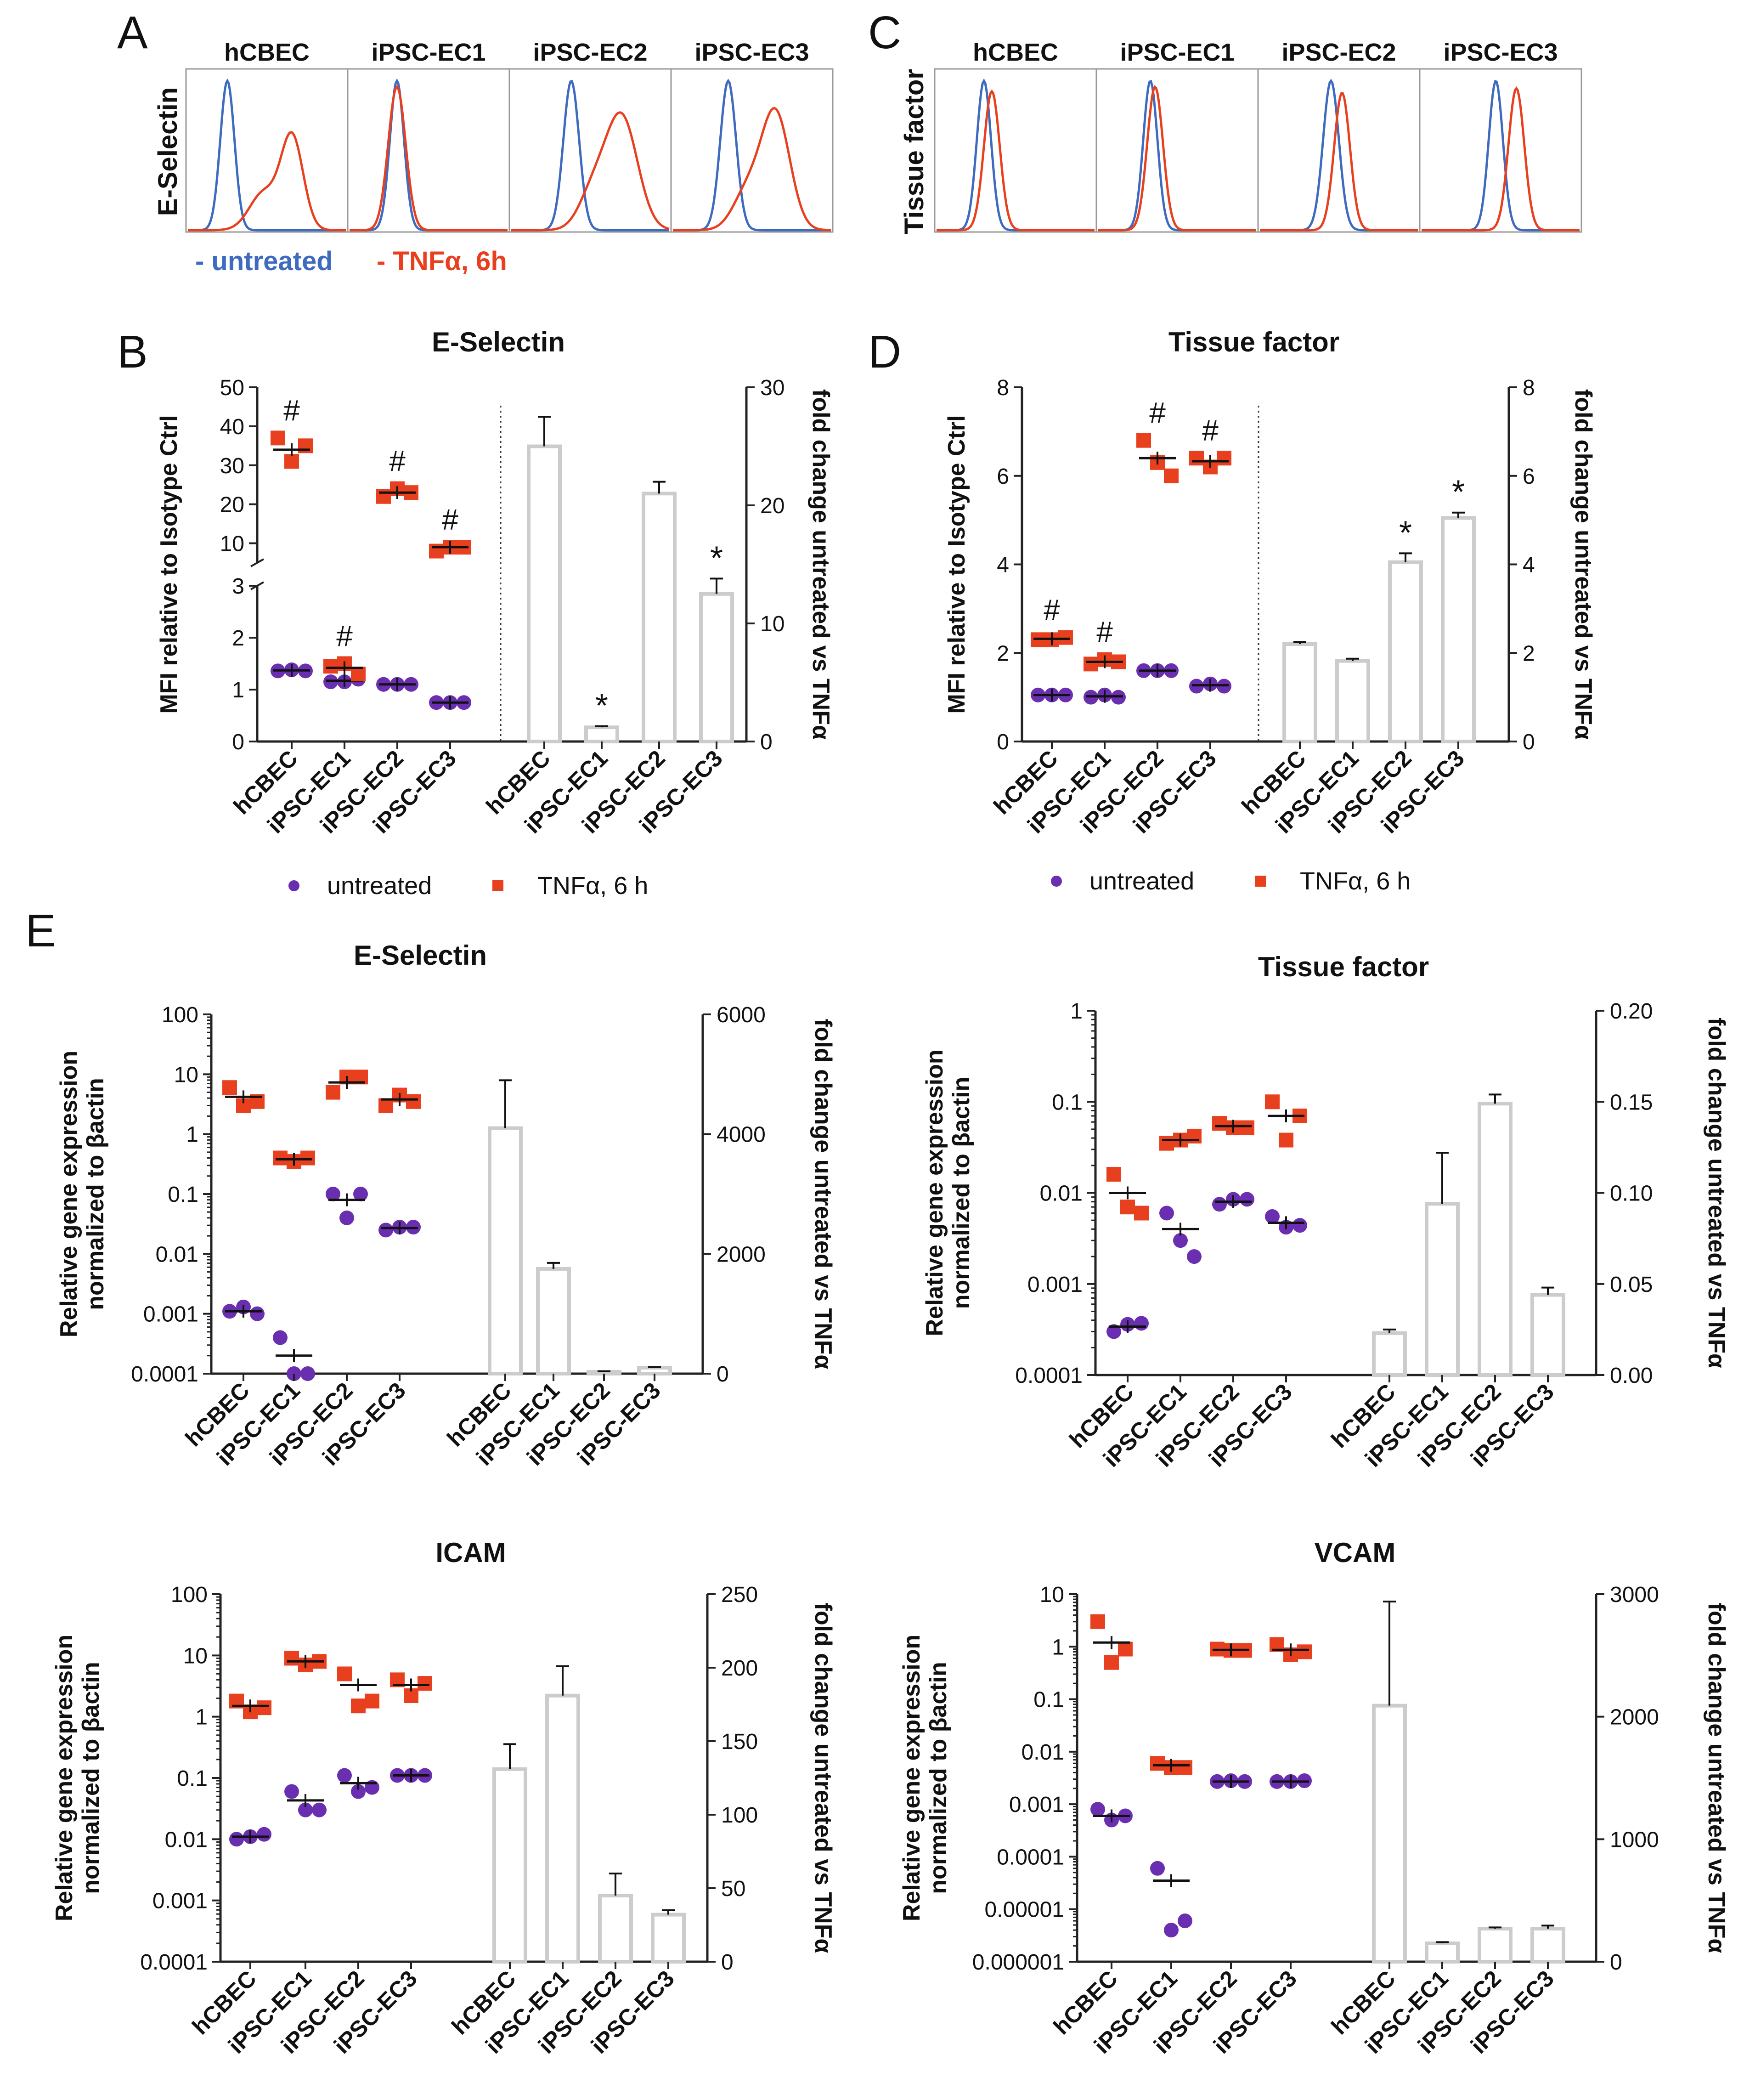 This screenshot has height=2100, width=1744. Describe the element at coordinates (590, 151) in the screenshot. I see `hist-frame-ipsc-ec2` at that location.